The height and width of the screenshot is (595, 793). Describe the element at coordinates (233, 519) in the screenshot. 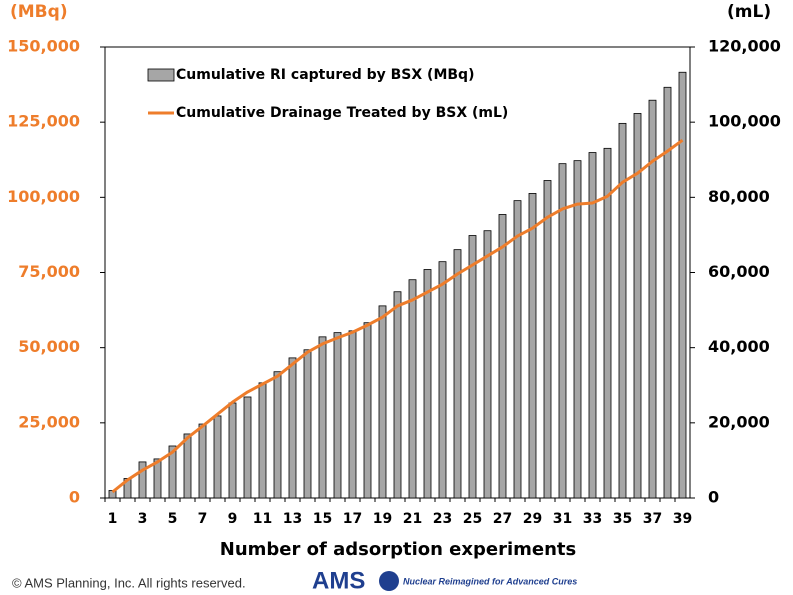

I see `x-tick-label: 9` at that location.